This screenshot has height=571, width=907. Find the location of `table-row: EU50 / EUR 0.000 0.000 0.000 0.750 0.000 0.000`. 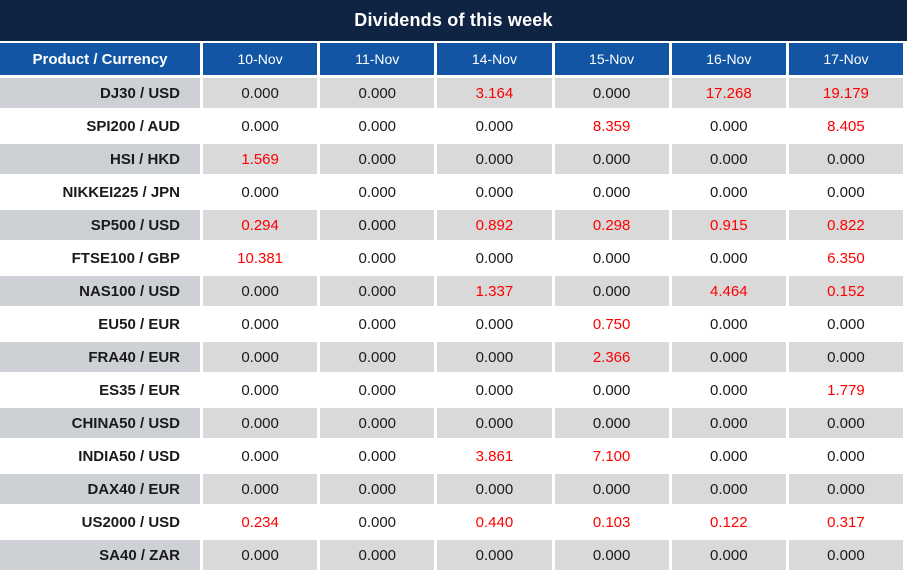

table-row: EU50 / EUR 0.000 0.000 0.000 0.750 0.000 0.000 is located at coordinates (452, 324).